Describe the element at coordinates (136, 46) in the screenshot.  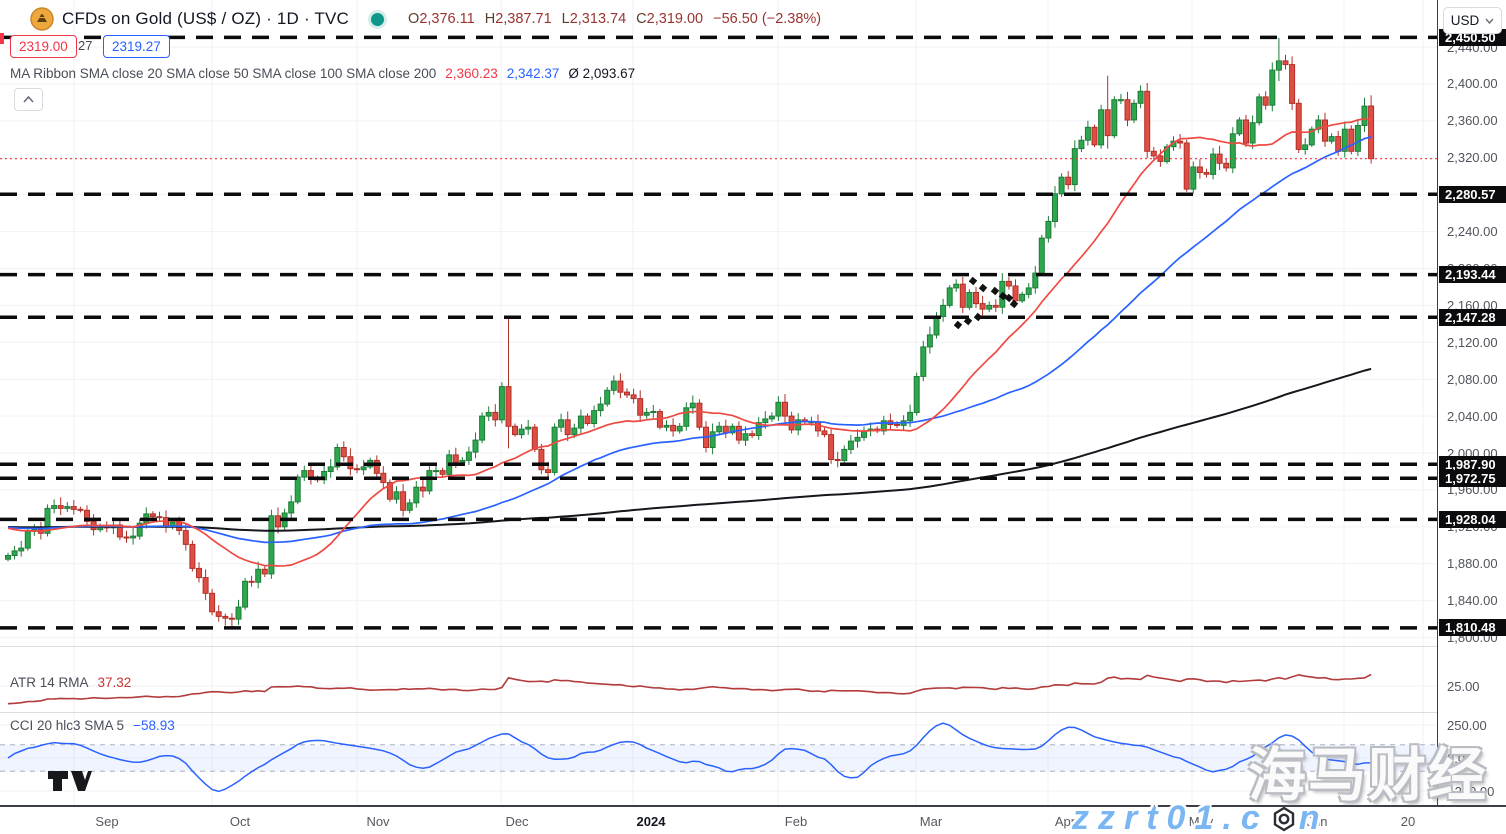
I see `price-label-box-blue: 2319.27` at that location.